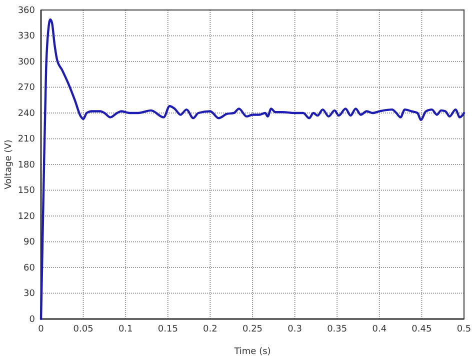 The width and height of the screenshot is (474, 358). Describe the element at coordinates (27, 37) in the screenshot. I see `y-tick-label: 330` at that location.